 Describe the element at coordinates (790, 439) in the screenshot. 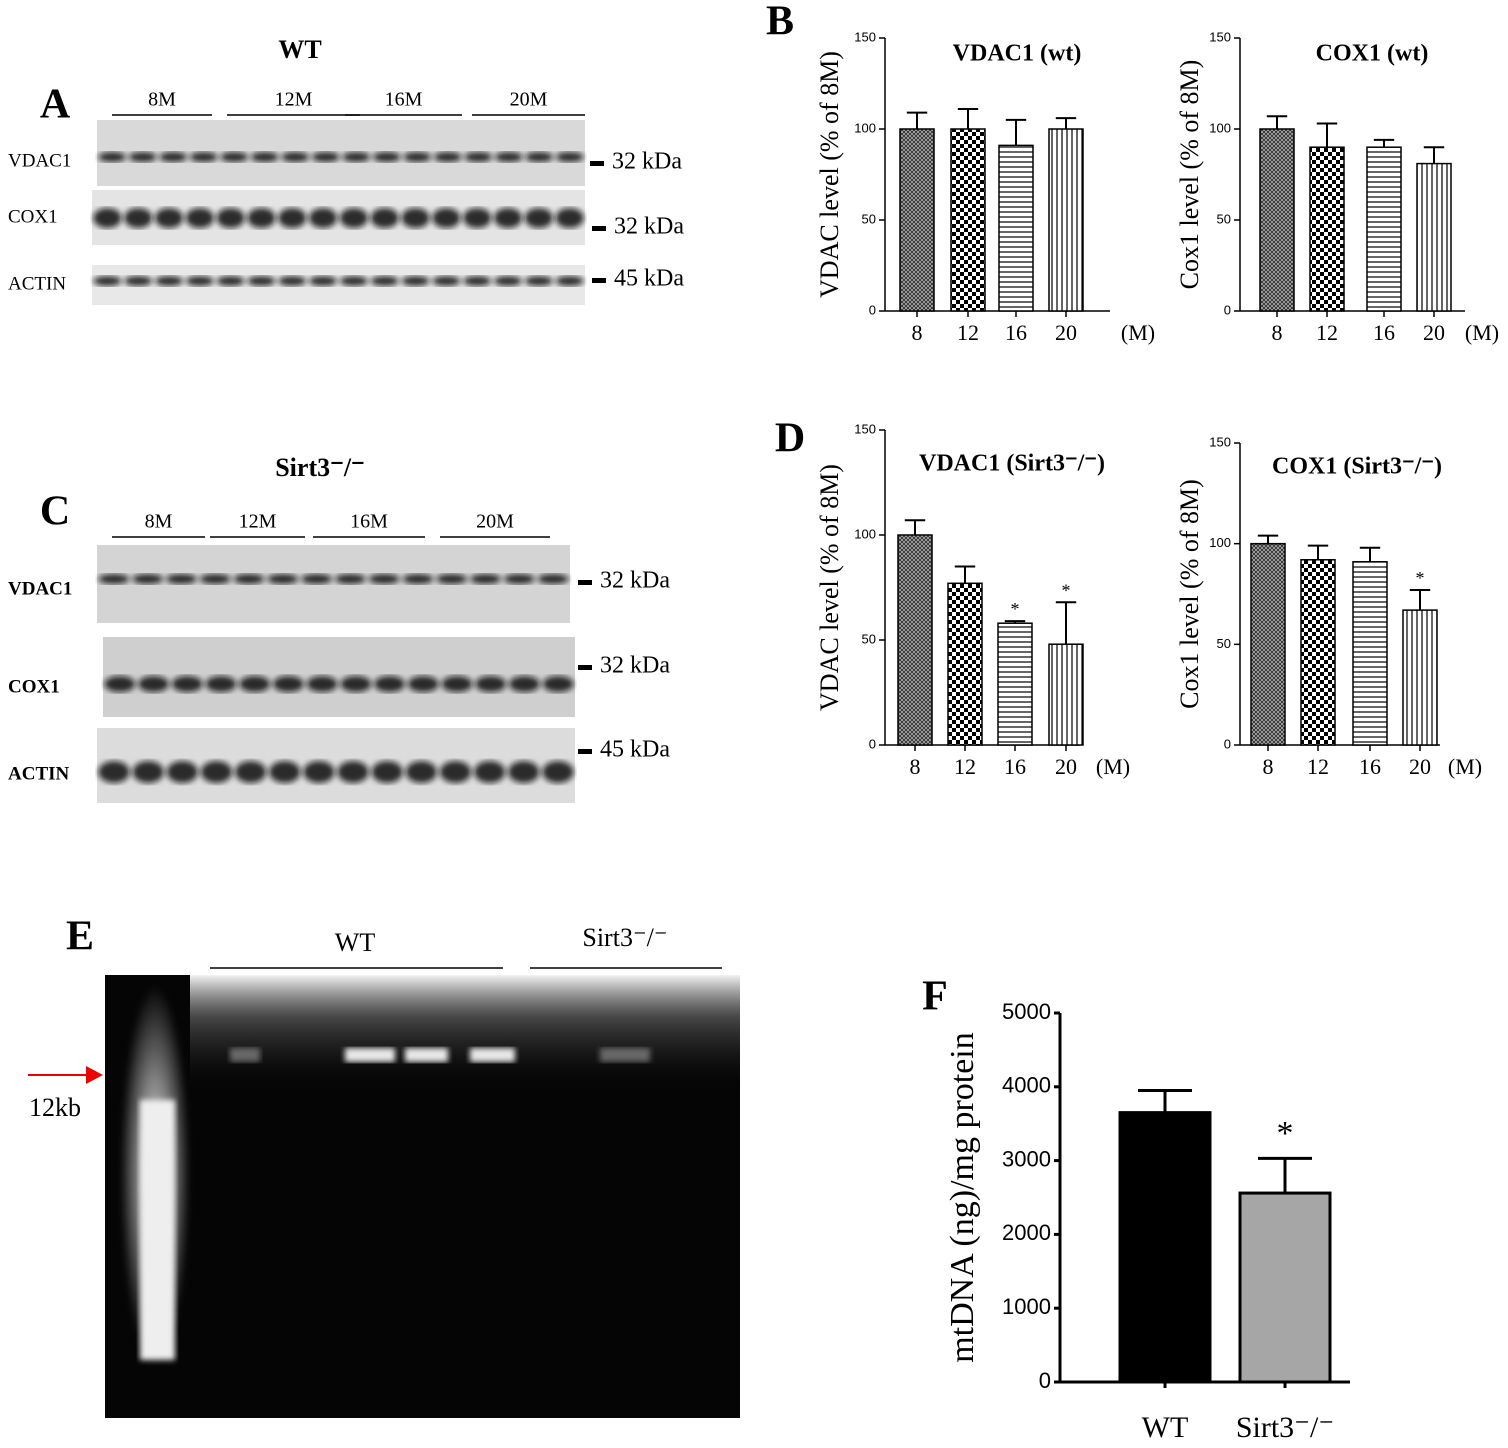

I see `panel-letter: D` at that location.